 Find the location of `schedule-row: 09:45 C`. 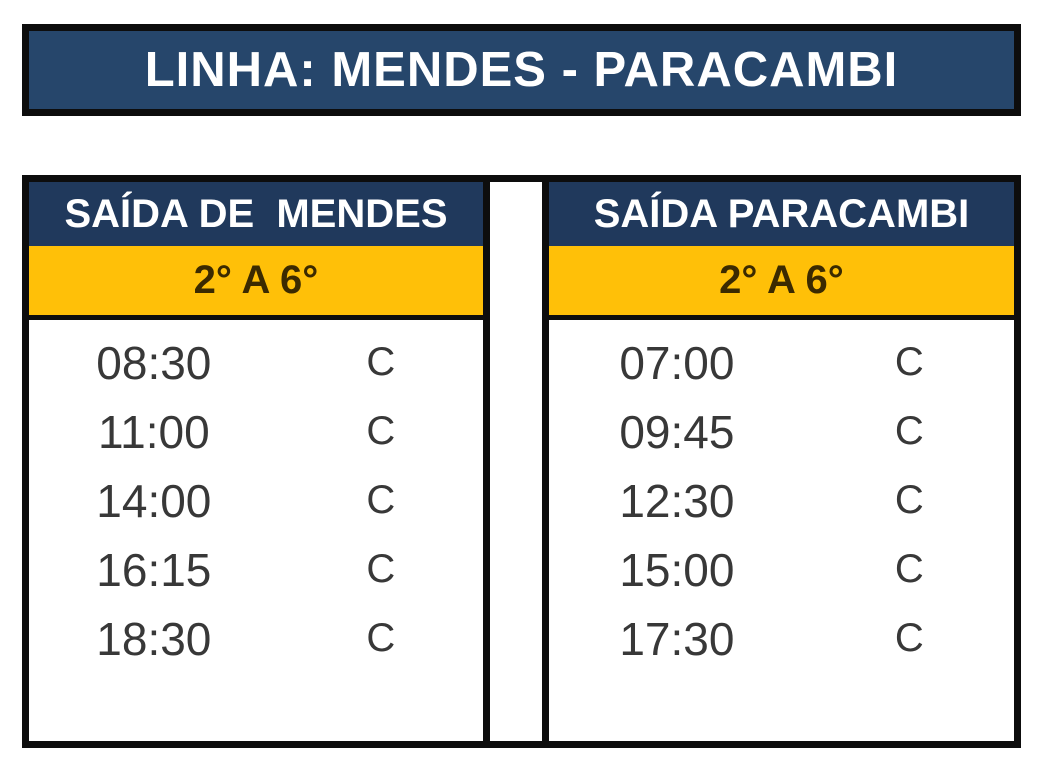

schedule-row: 09:45 C is located at coordinates (781, 431).